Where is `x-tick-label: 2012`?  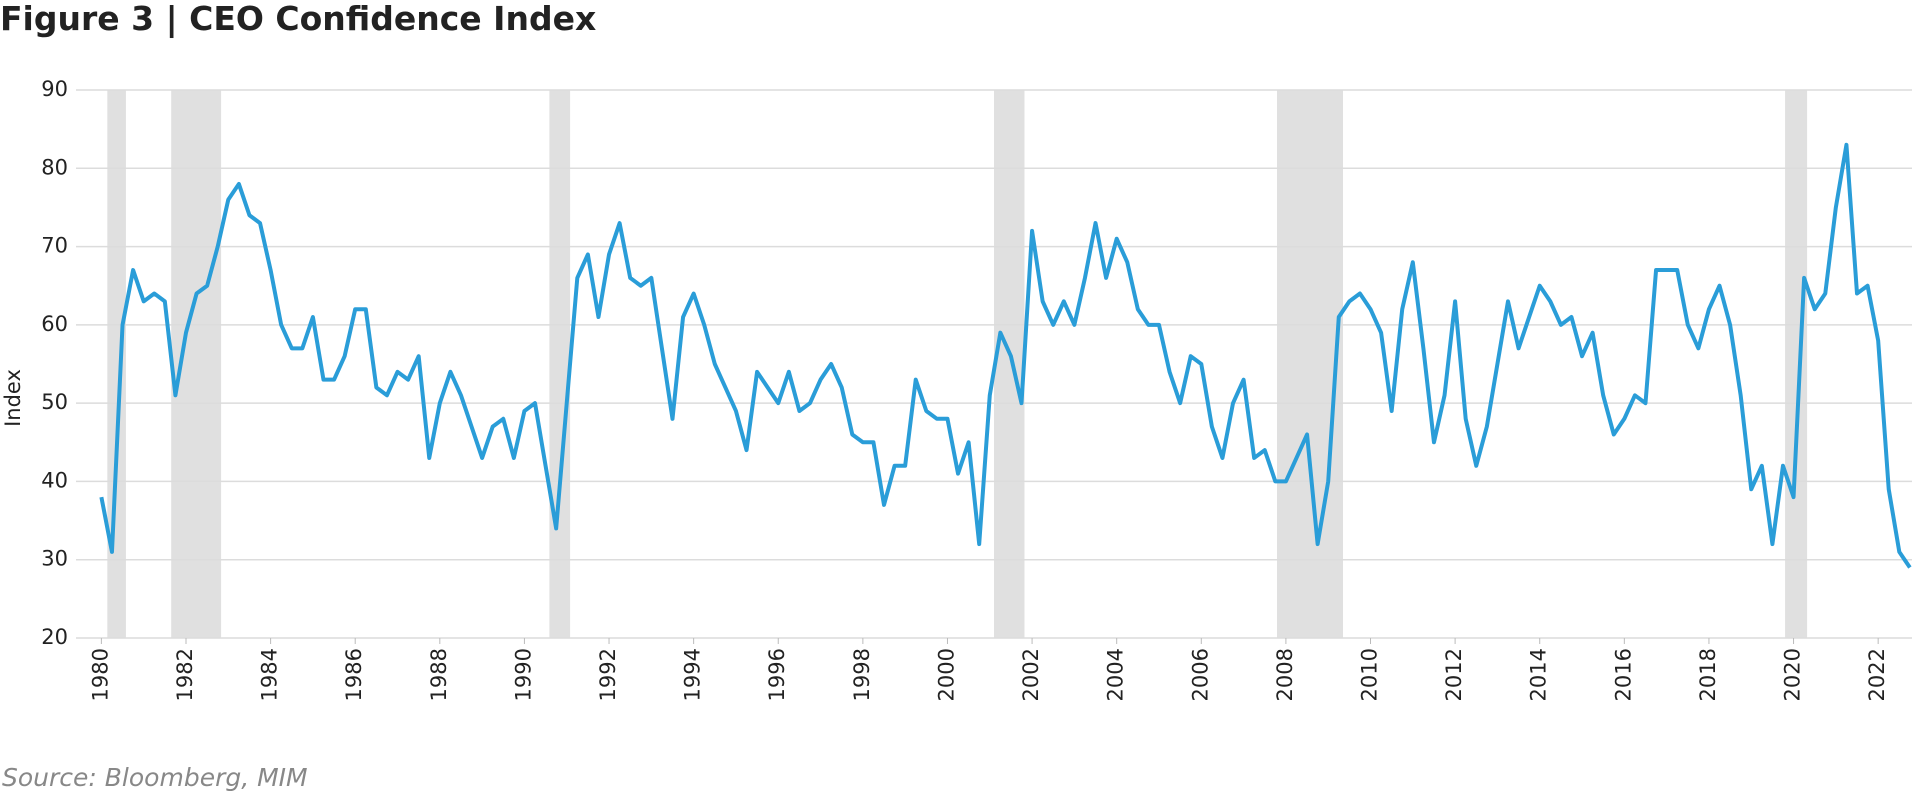
x-tick-label: 2012 is located at coordinates (1454, 674).